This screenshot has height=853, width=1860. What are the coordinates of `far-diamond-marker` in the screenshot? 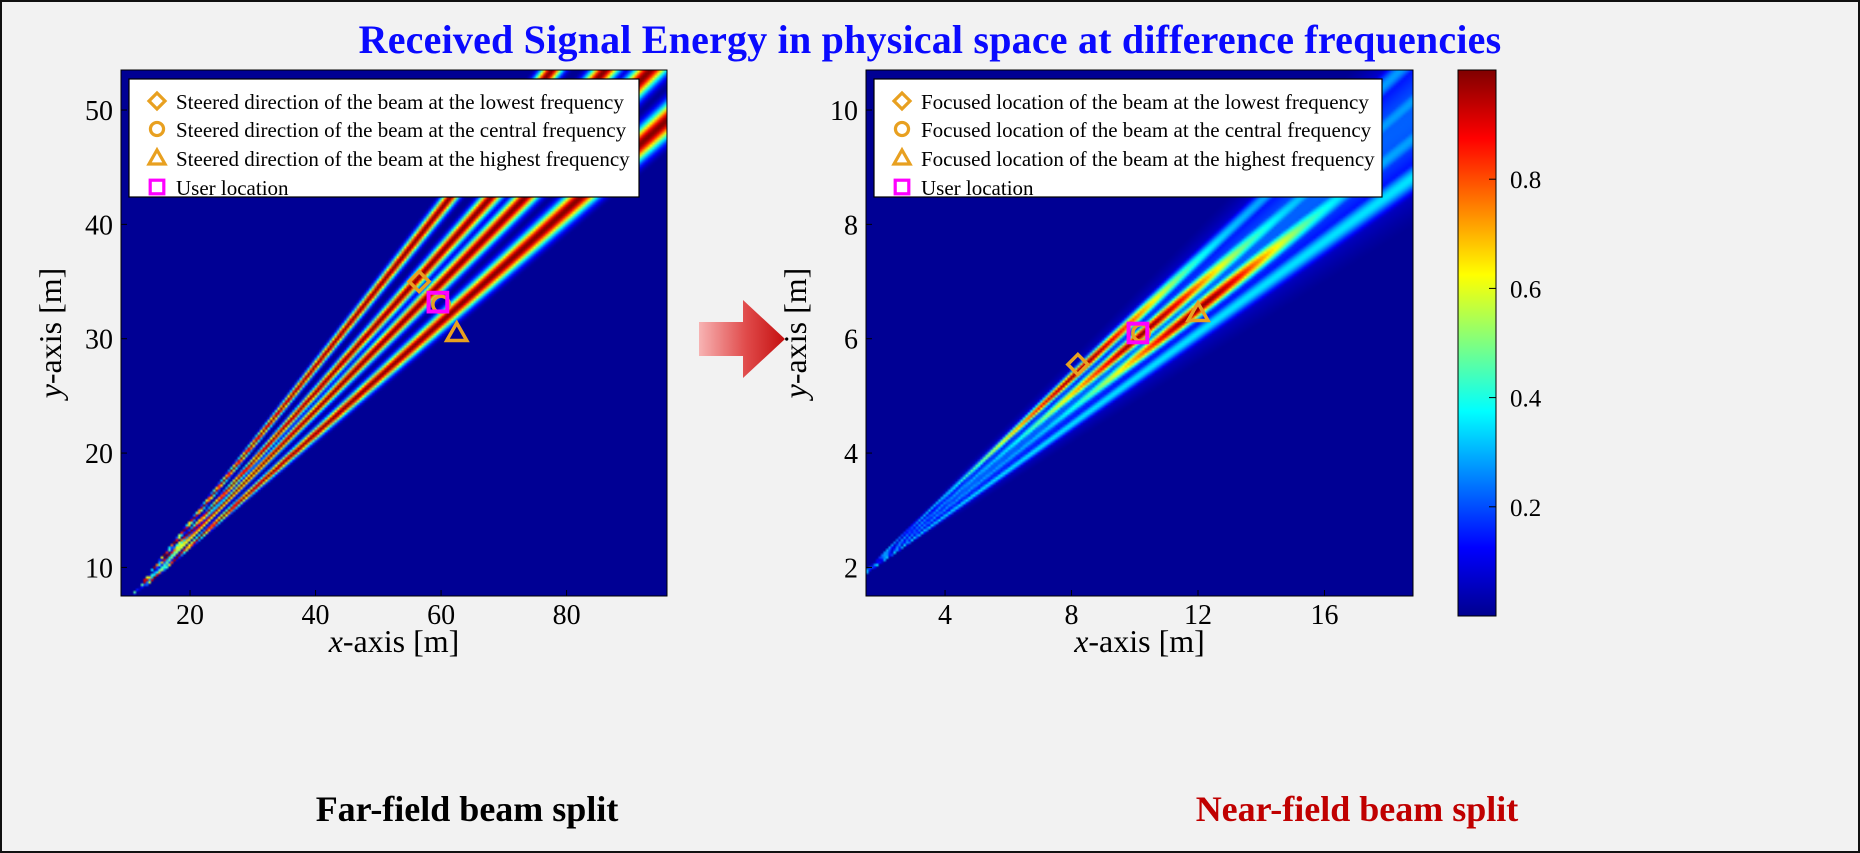 It's located at (419, 282).